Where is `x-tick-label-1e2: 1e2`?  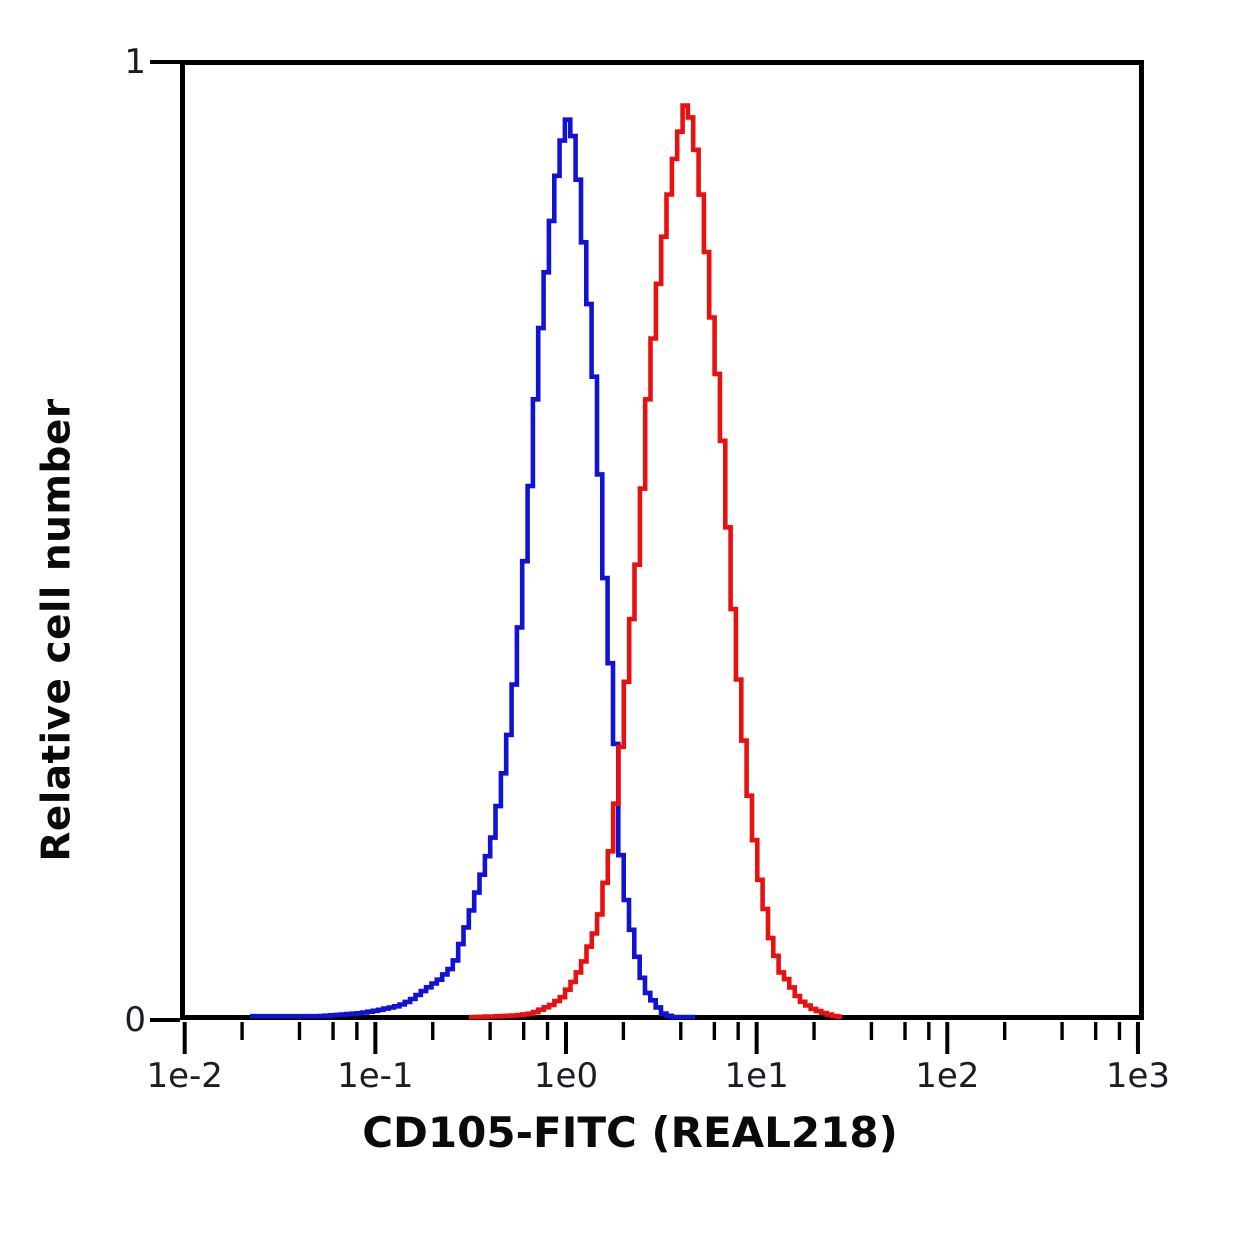
x-tick-label-1e2: 1e2 is located at coordinates (947, 1076).